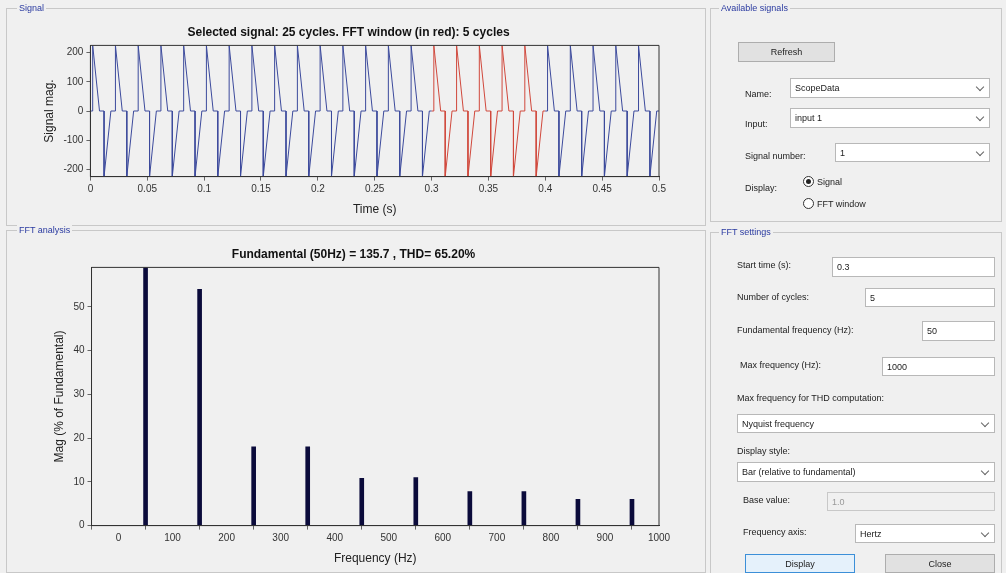 This screenshot has height=573, width=1006. I want to click on y-tick-label: -200, so click(73, 169).